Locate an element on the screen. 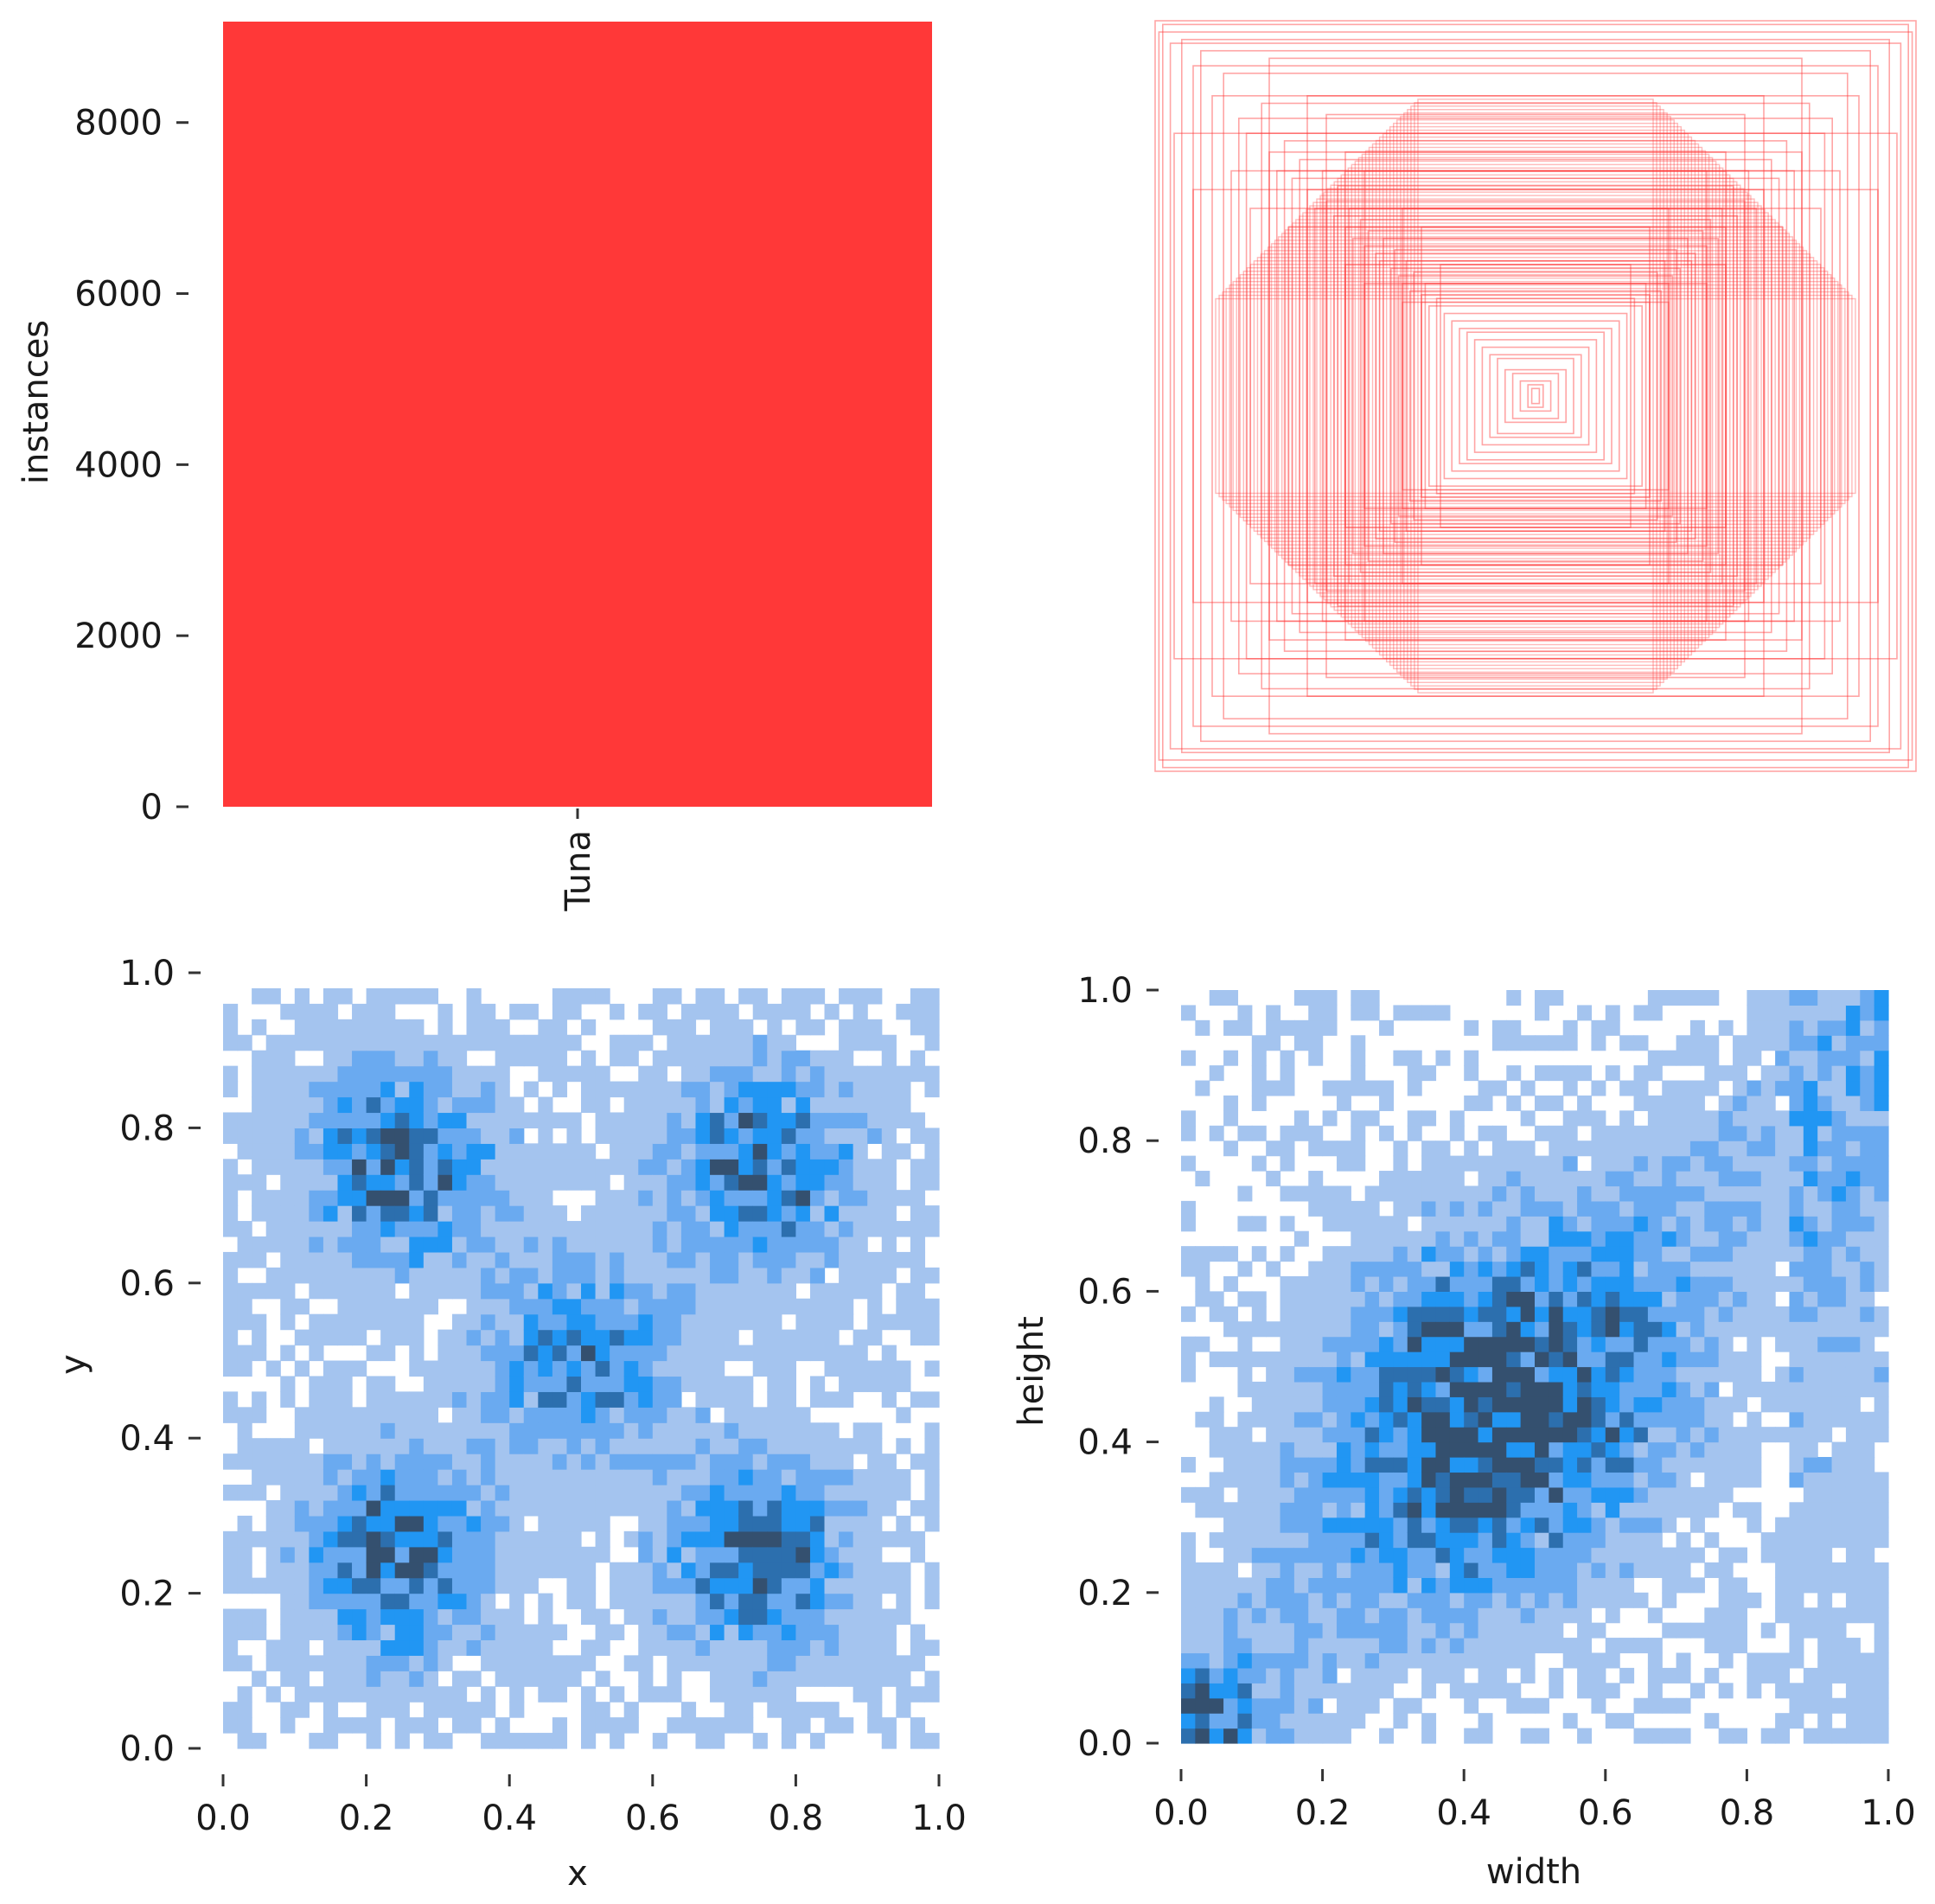 The width and height of the screenshot is (1935, 1904). x-tick-label: 0.2 is located at coordinates (366, 1819).